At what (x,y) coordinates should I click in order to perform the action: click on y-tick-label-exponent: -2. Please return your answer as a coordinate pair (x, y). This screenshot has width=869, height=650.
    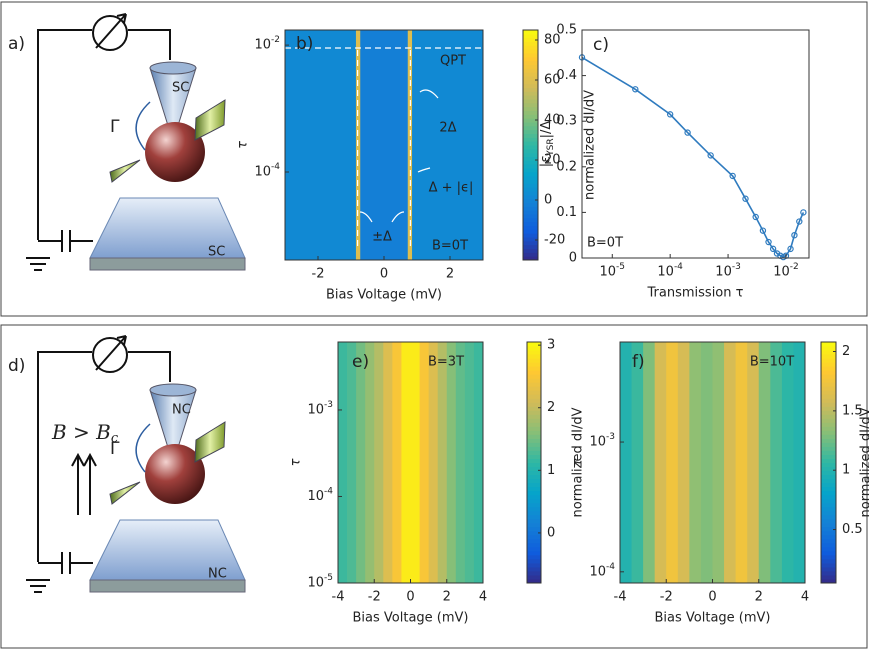
    Looking at the image, I should click on (275, 40).